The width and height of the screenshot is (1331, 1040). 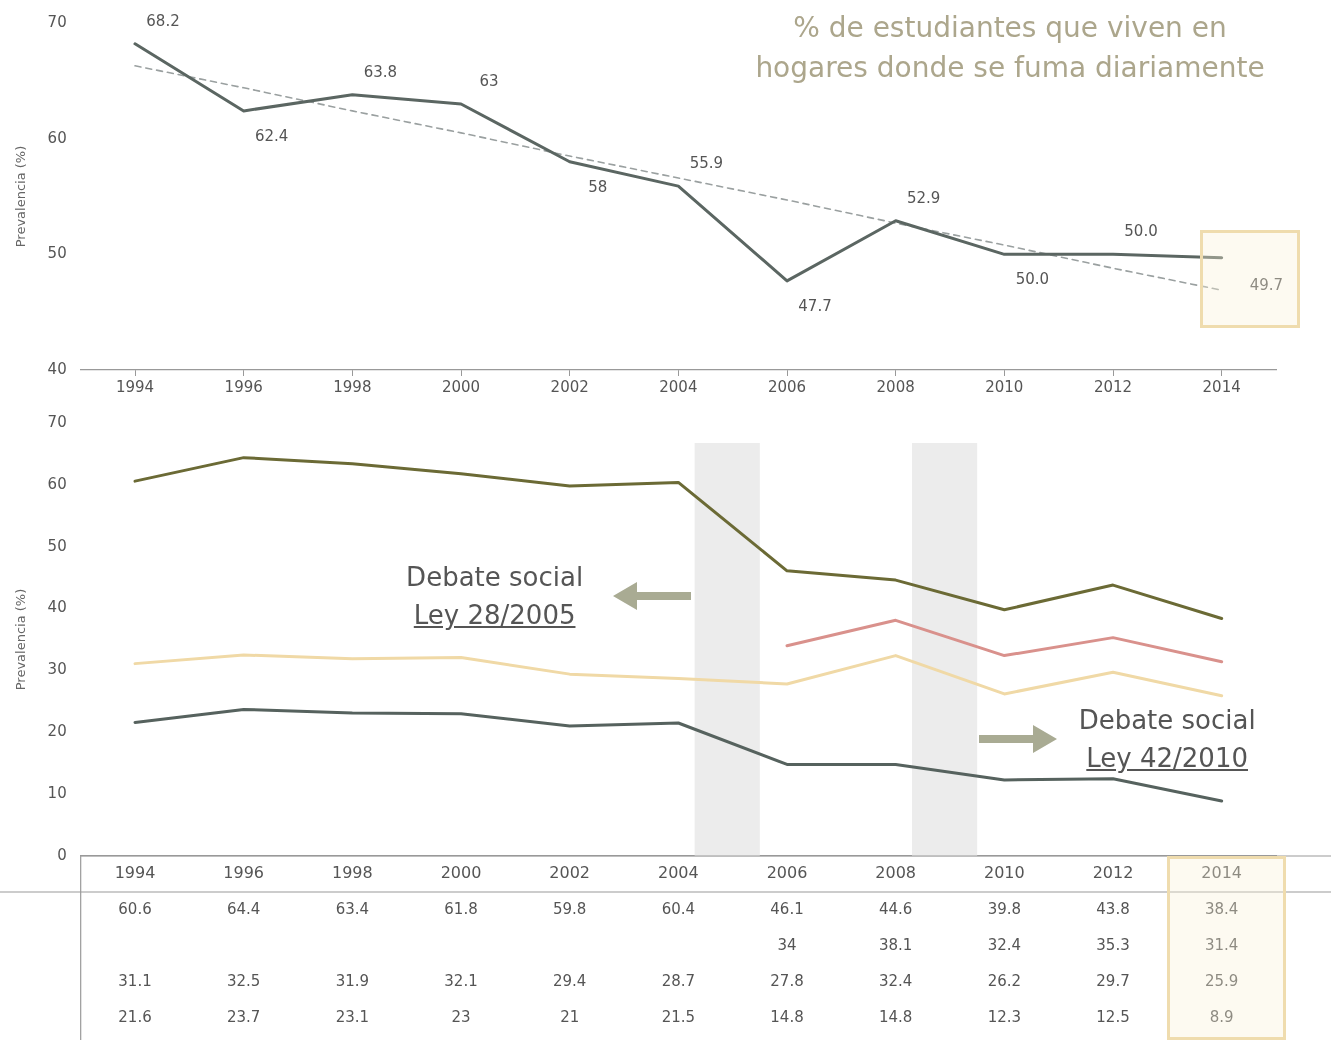 I want to click on data-label: 44.6, so click(x=895, y=908).